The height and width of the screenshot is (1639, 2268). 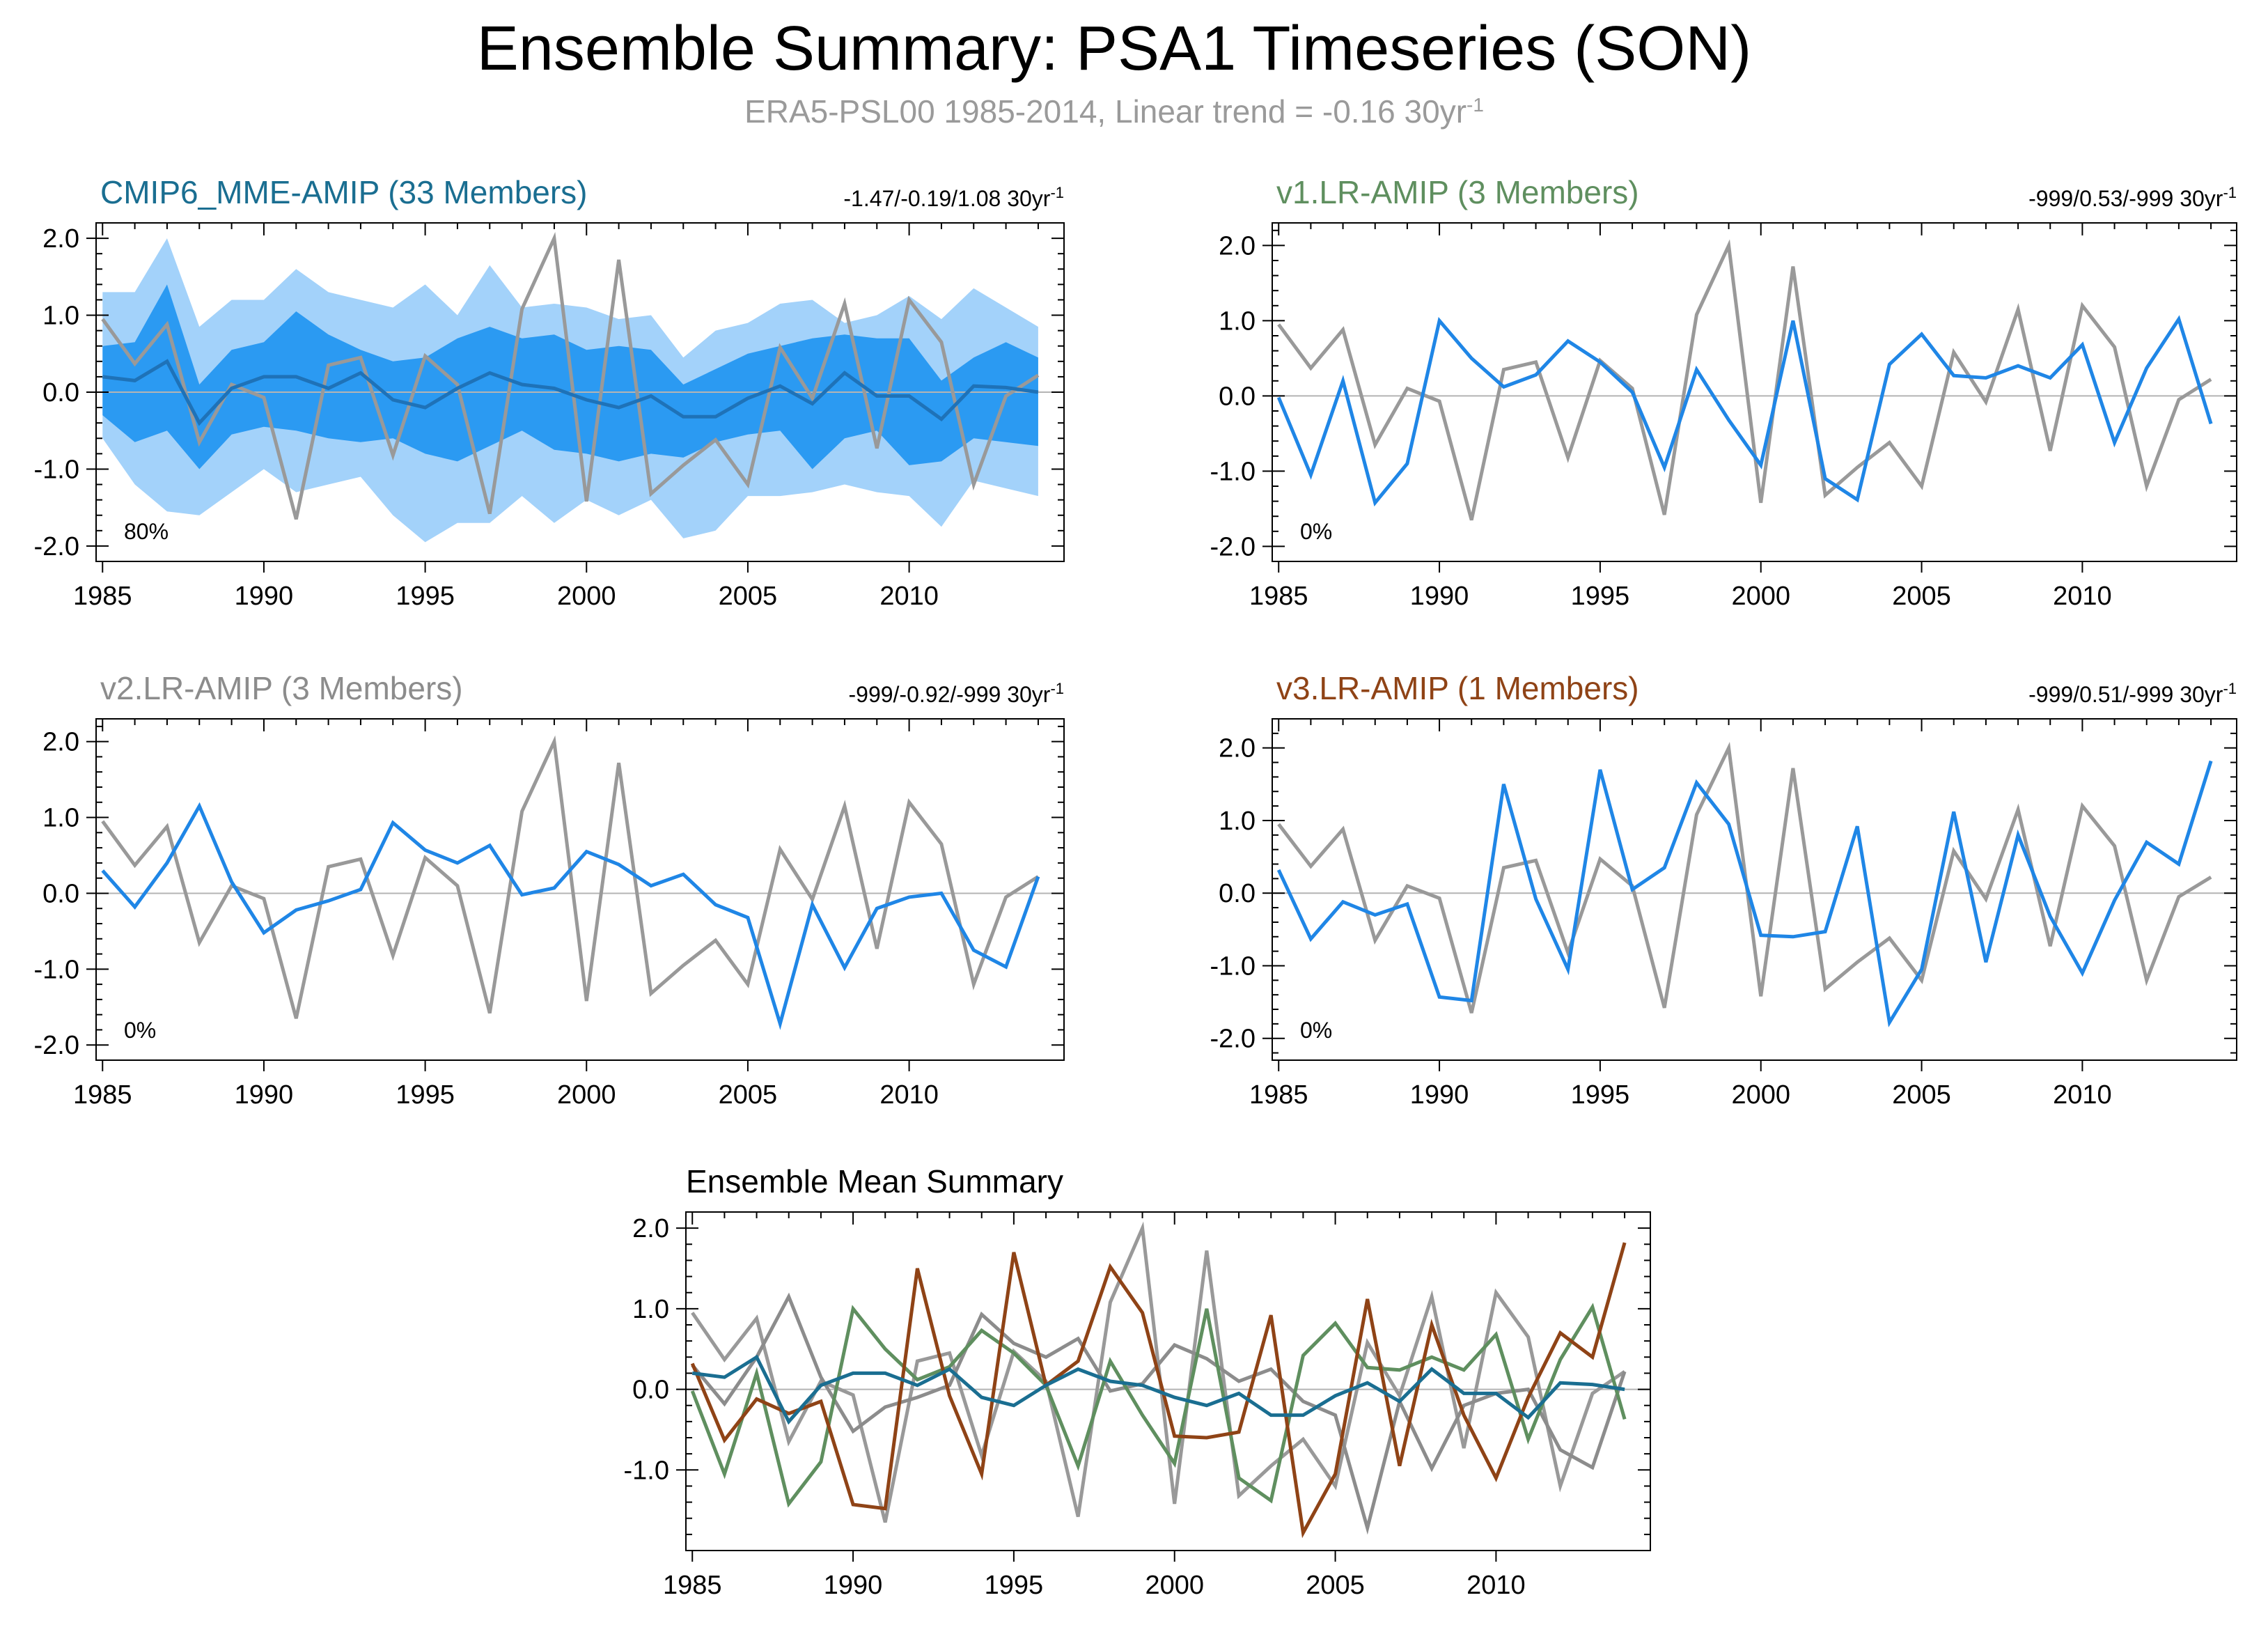 I want to click on trend-label-text: -999/0.53/-999 30yr, so click(x=2125, y=198).